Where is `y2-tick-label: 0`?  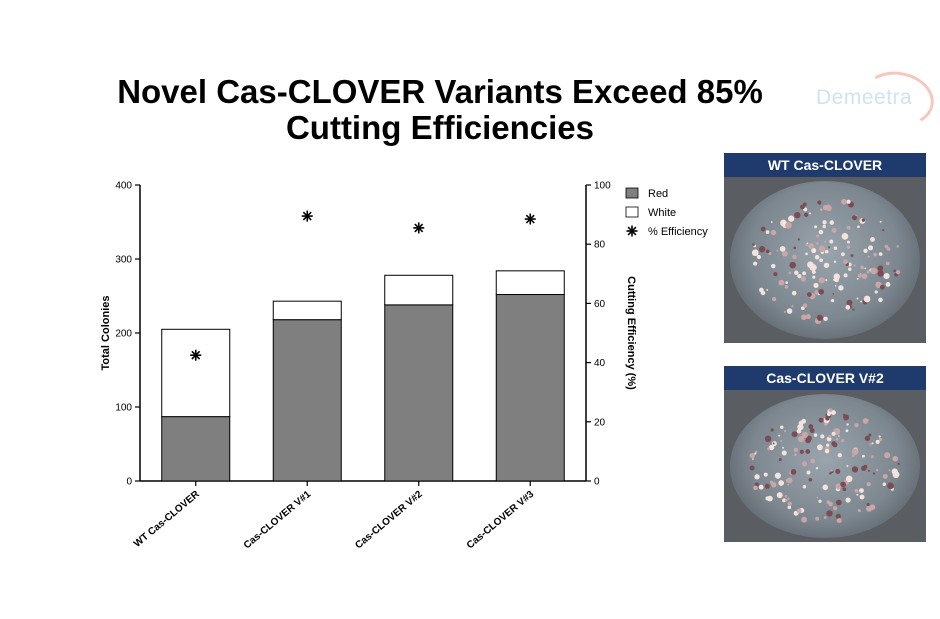 y2-tick-label: 0 is located at coordinates (597, 482).